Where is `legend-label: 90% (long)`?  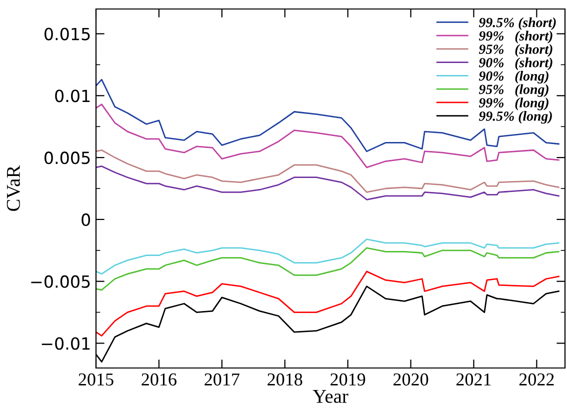 legend-label: 90% (long) is located at coordinates (513, 77).